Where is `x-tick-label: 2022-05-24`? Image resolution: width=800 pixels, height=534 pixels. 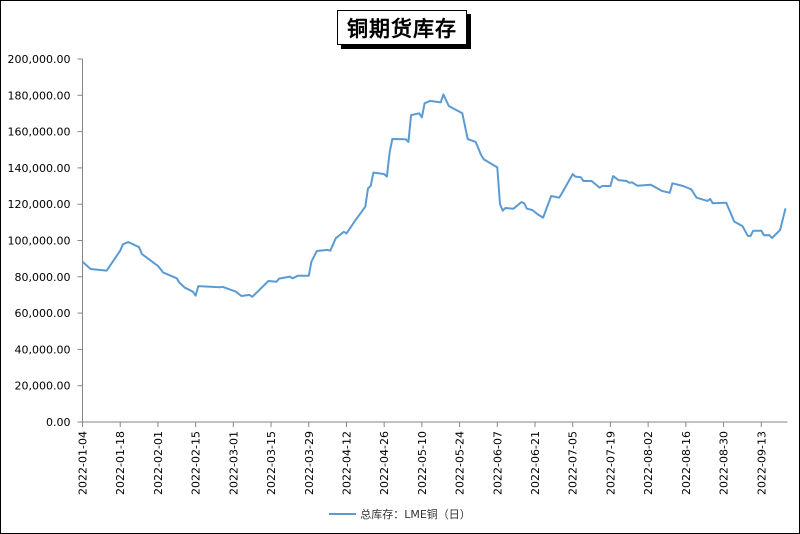 x-tick-label: 2022-05-24 is located at coordinates (460, 463).